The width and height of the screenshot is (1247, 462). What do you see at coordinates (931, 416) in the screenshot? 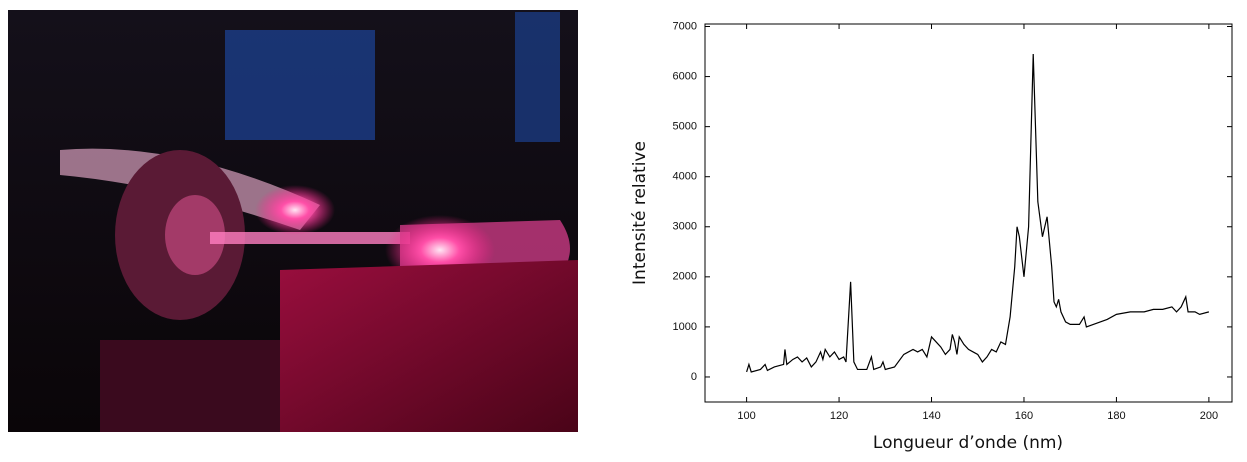
I see `x-tick-label: 140` at bounding box center [931, 416].